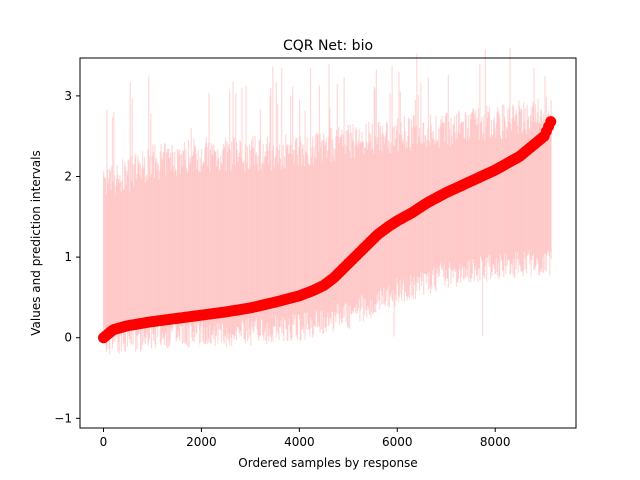 This screenshot has height=480, width=640. I want to click on y-axis-ticks: −1 0 1 2 3, so click(67, 257).